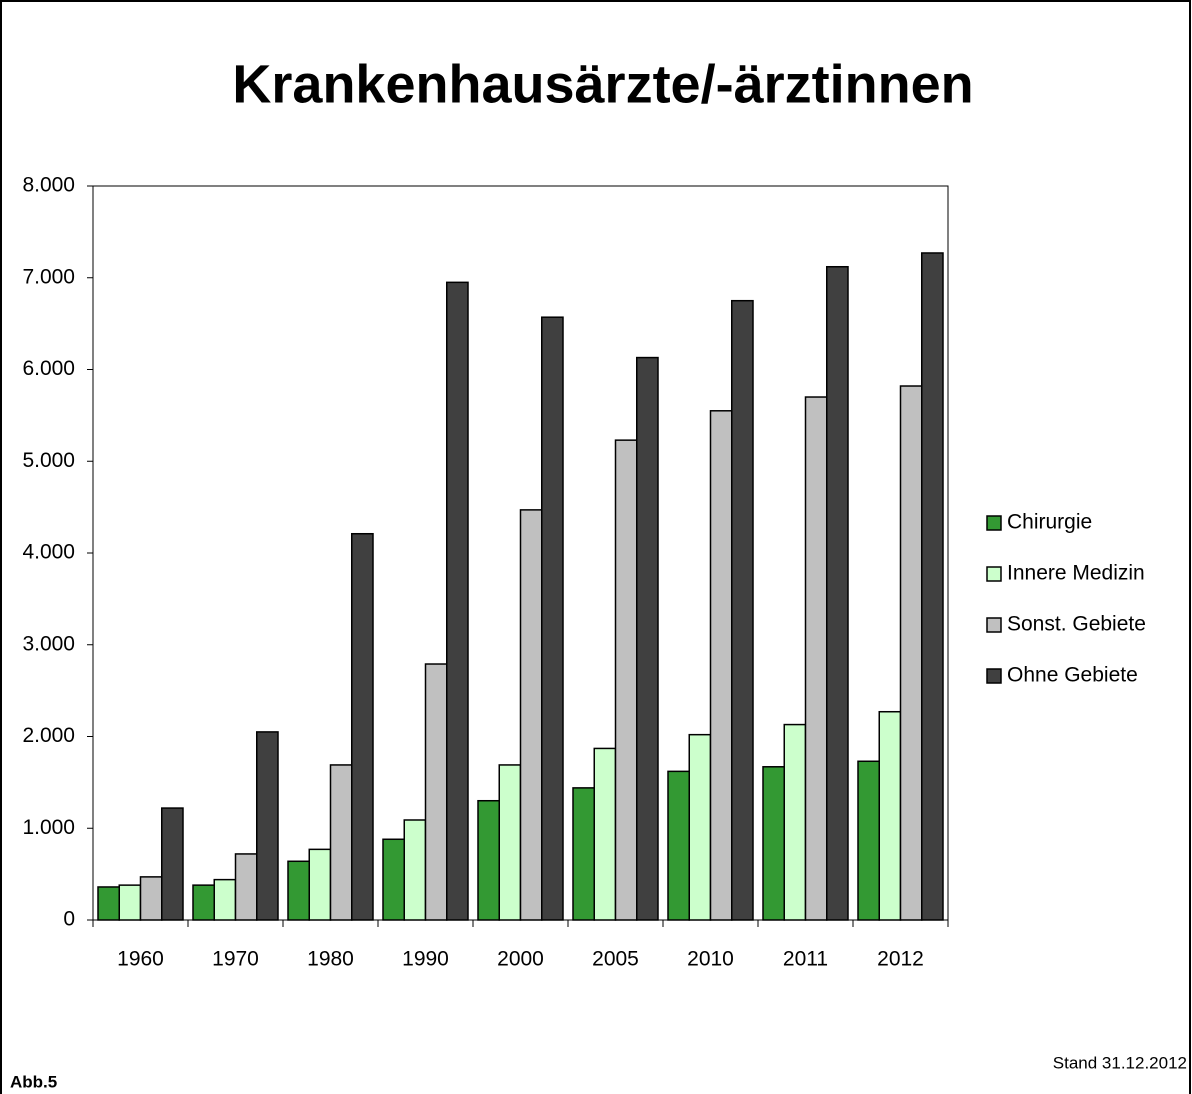  What do you see at coordinates (1076, 573) in the screenshot?
I see `legend-label: Innere Medizin` at bounding box center [1076, 573].